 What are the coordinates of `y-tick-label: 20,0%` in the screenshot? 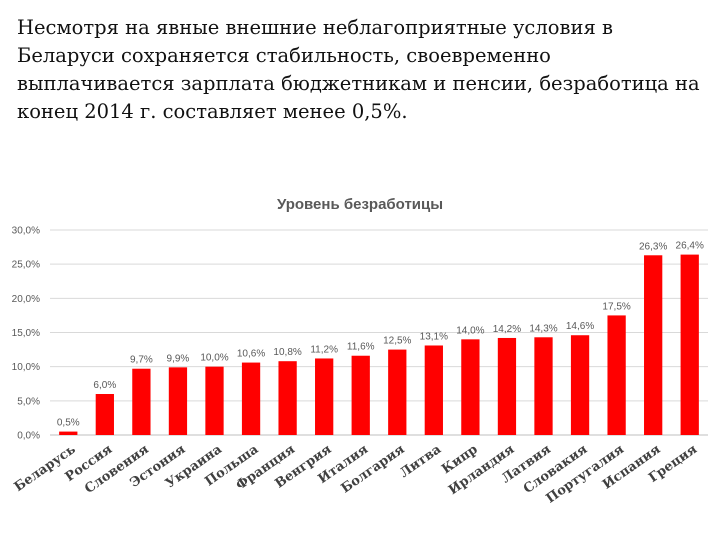 It's located at (26, 299).